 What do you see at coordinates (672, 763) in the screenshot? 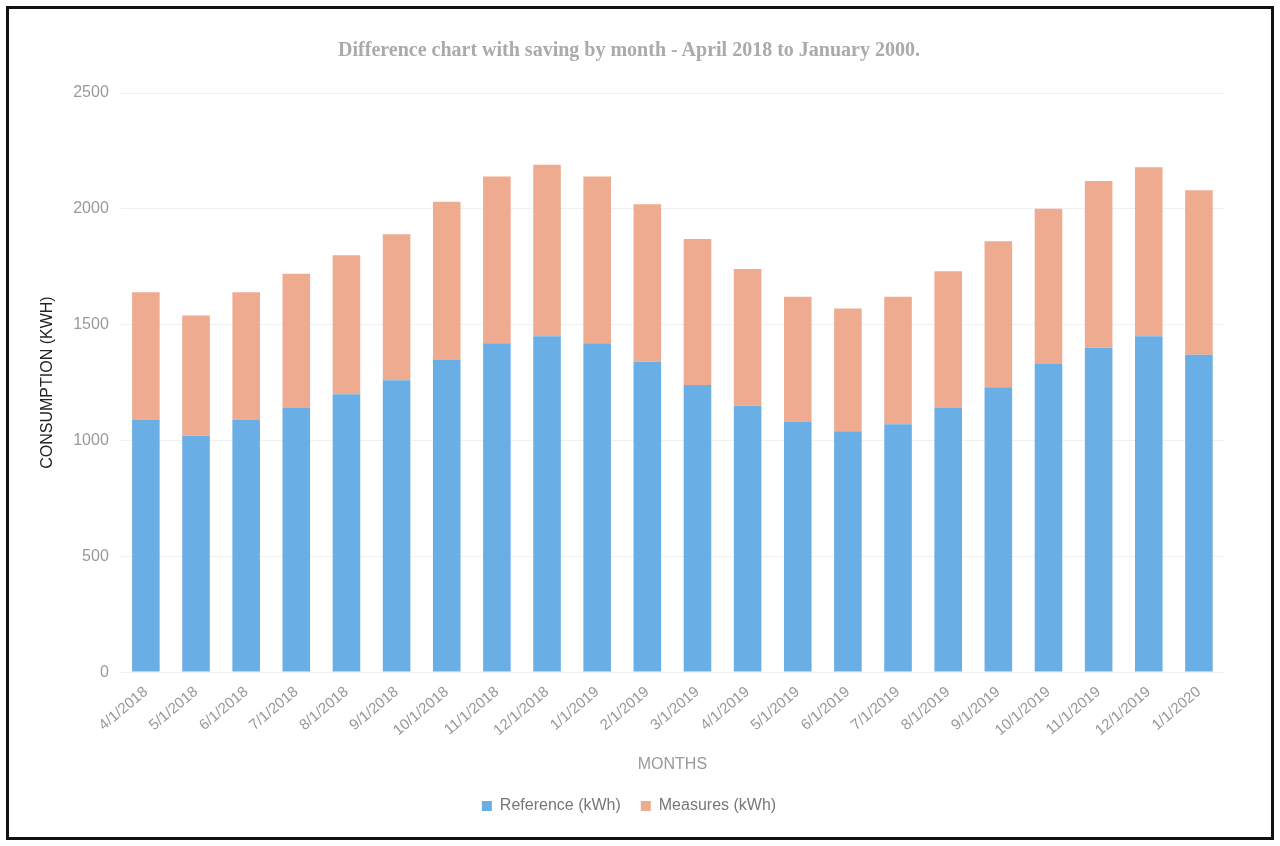
I see `x-axis-title: MONTHS` at bounding box center [672, 763].